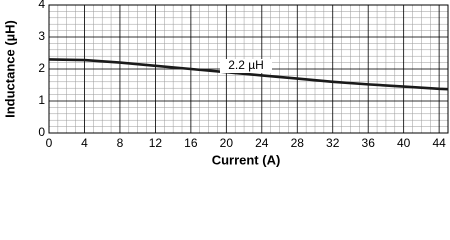  What do you see at coordinates (439, 143) in the screenshot?
I see `x-tick-label: 44` at bounding box center [439, 143].